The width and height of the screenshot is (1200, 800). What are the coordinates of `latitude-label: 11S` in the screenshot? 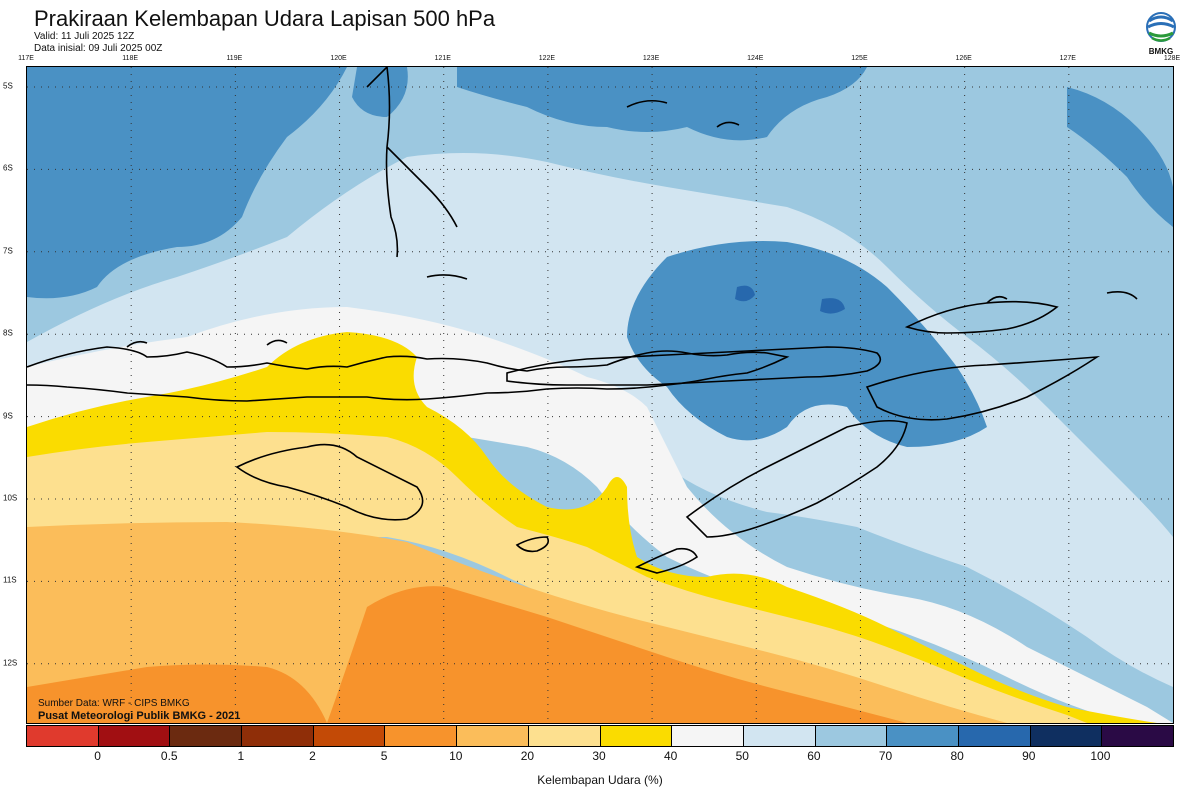 It's located at (10, 580).